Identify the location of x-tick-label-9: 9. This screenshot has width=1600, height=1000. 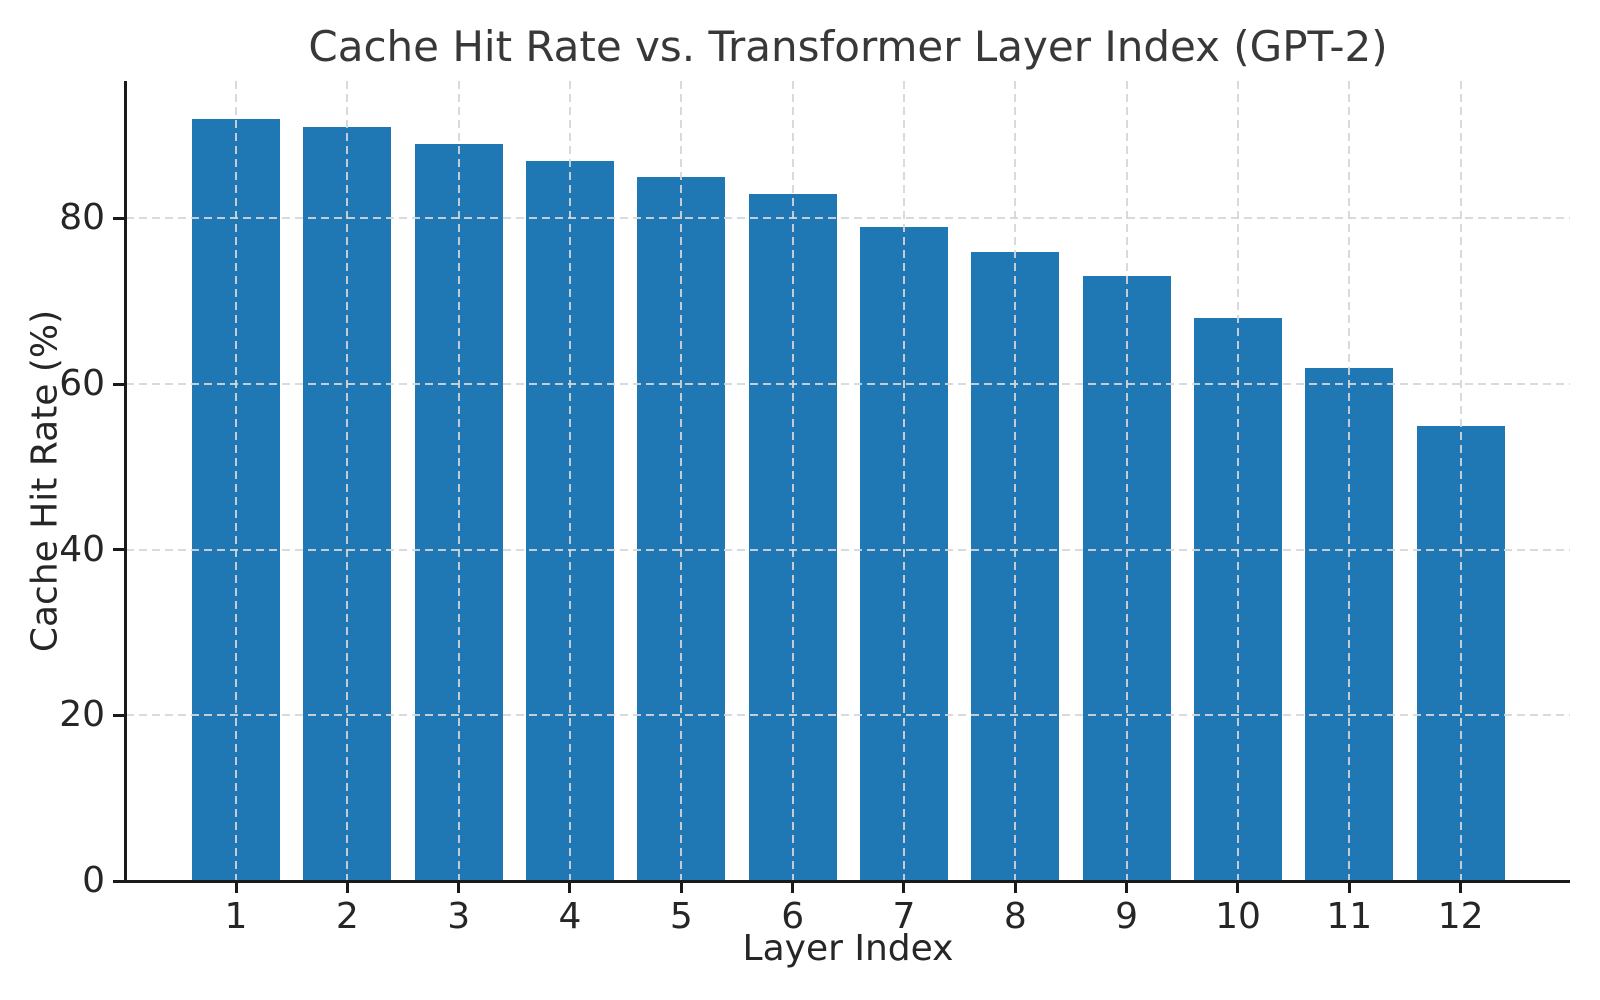
(1127, 916).